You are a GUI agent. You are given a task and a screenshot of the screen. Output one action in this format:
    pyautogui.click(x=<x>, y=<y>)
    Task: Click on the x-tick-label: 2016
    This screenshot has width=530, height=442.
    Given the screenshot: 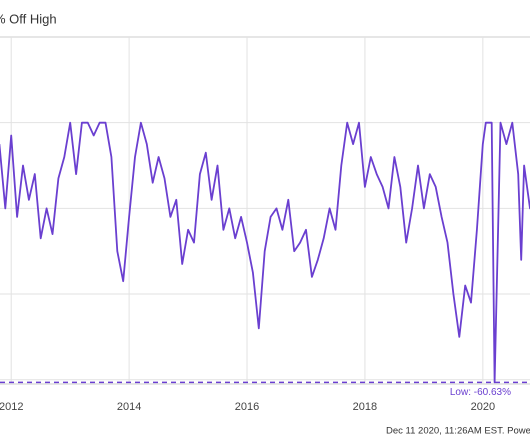 What is the action you would take?
    pyautogui.click(x=247, y=407)
    